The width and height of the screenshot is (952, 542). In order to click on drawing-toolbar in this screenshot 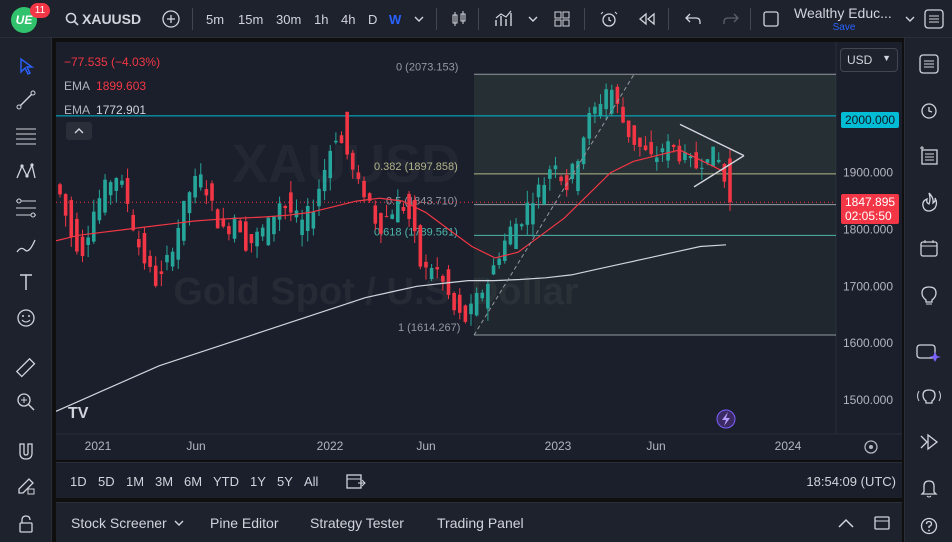, I will do `click(26, 290)`.